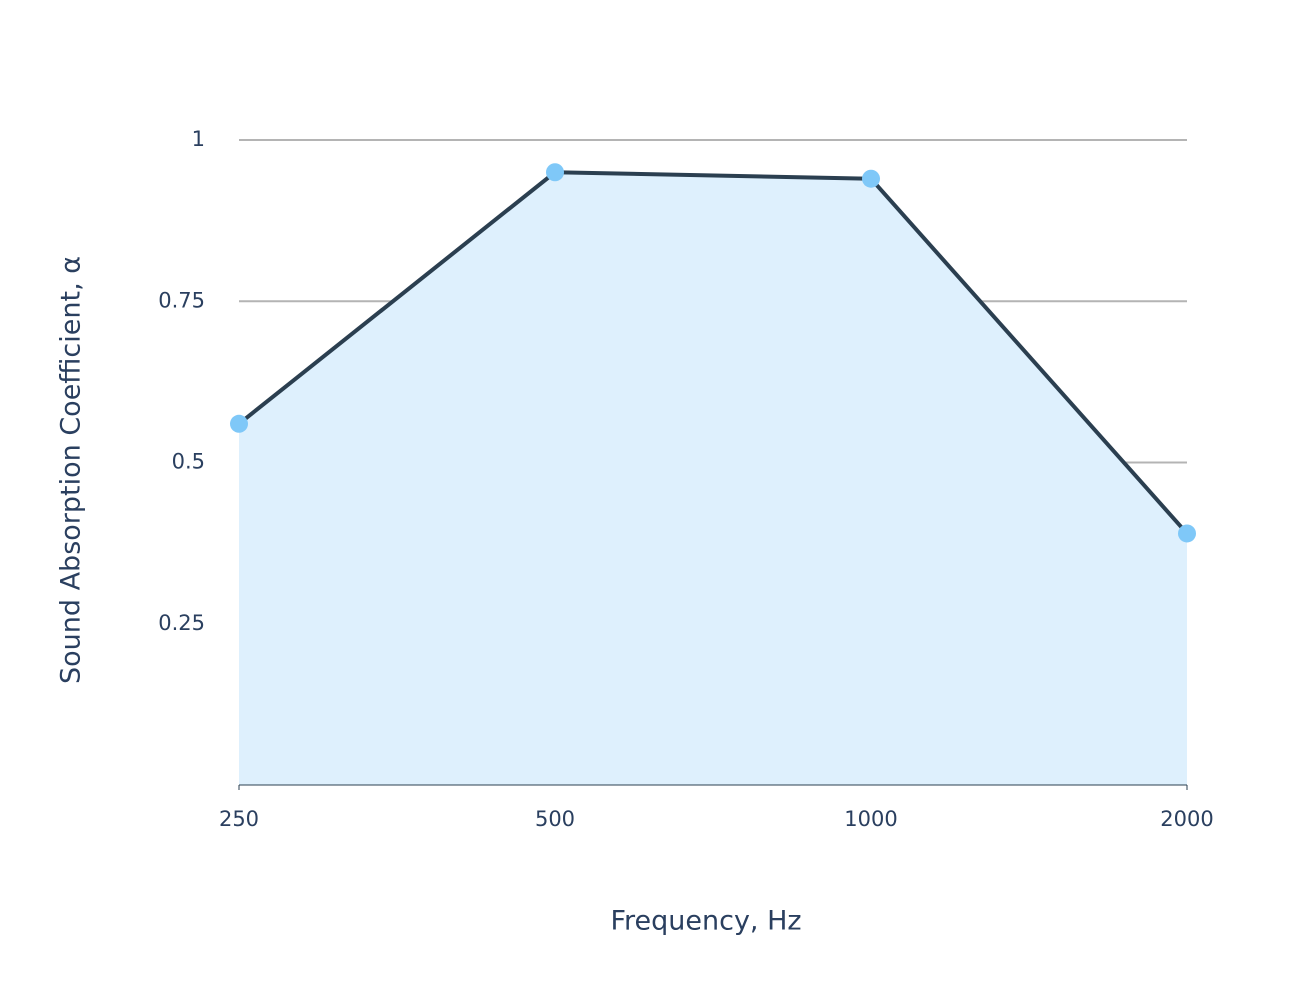 The image size is (1300, 1000). I want to click on y-tick-label: 0.75, so click(181, 300).